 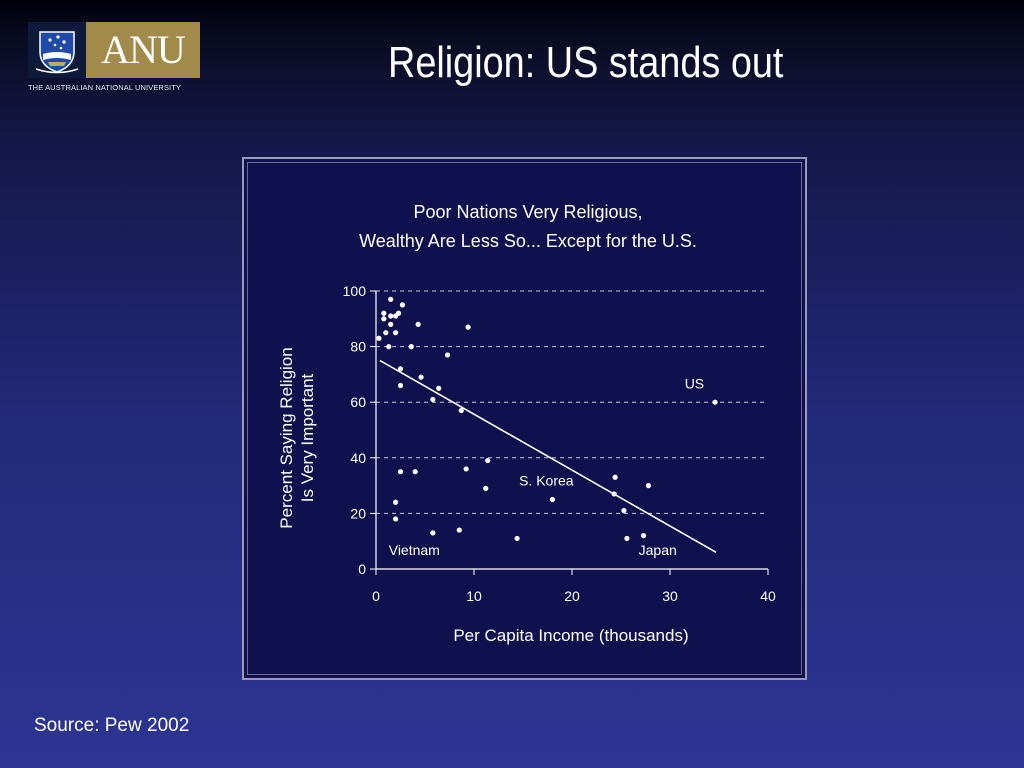 I want to click on y-tick-label: 0, so click(x=362, y=569).